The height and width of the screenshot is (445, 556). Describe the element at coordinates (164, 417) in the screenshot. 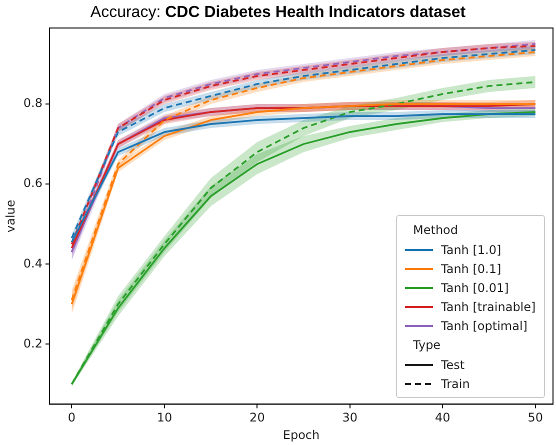

I see `x-tick-label: 10` at that location.